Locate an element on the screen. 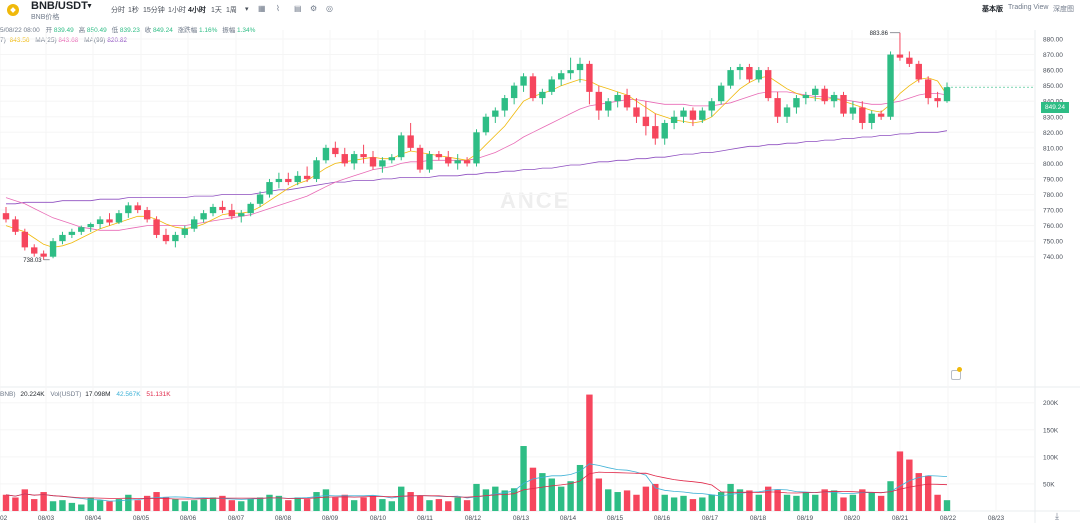 This screenshot has width=1080, height=523. pair-title: BNB/USDT is located at coordinates (59, 6).